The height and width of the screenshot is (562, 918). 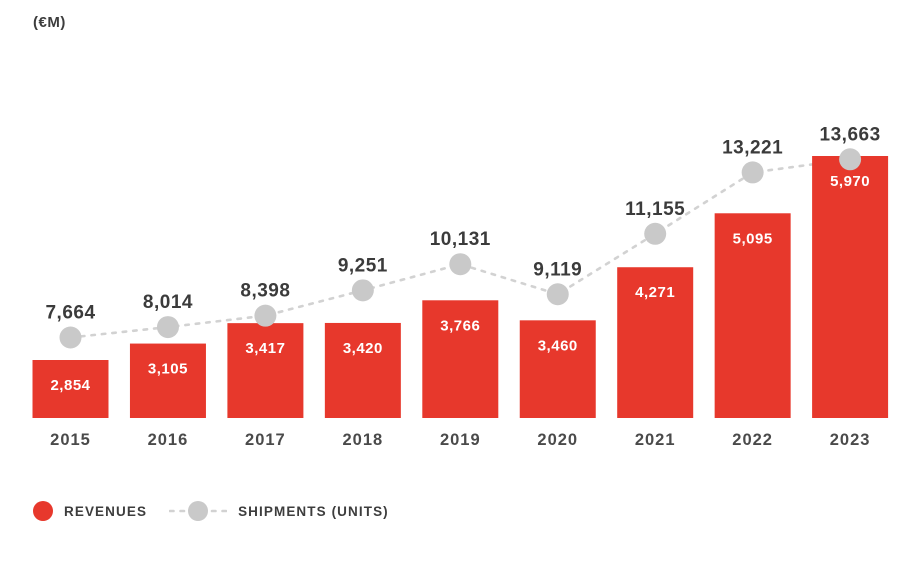 I want to click on shipment-value-label-2017: 8,398, so click(x=265, y=291).